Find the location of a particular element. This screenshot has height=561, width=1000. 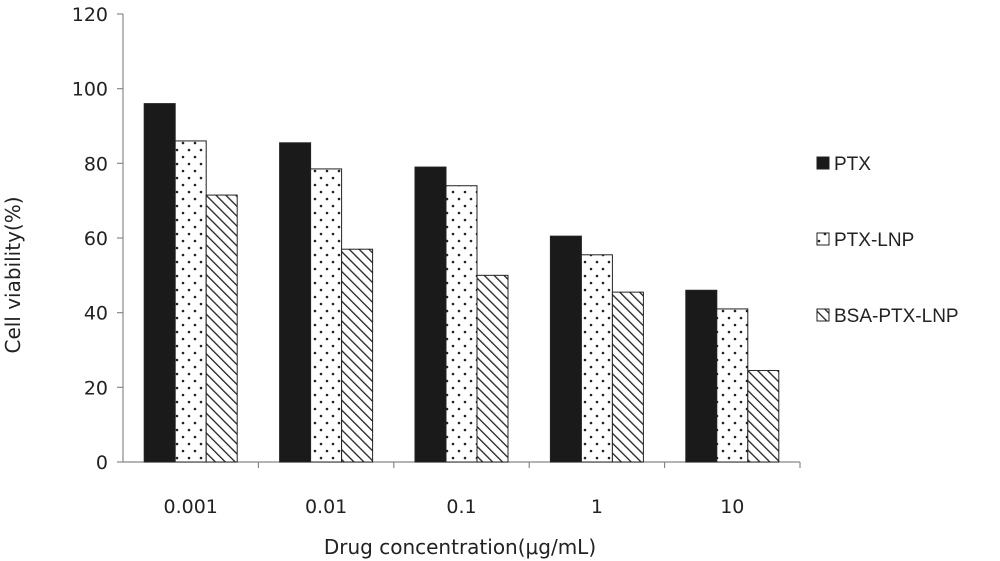

y-tick-label: 0 is located at coordinates (102, 463).